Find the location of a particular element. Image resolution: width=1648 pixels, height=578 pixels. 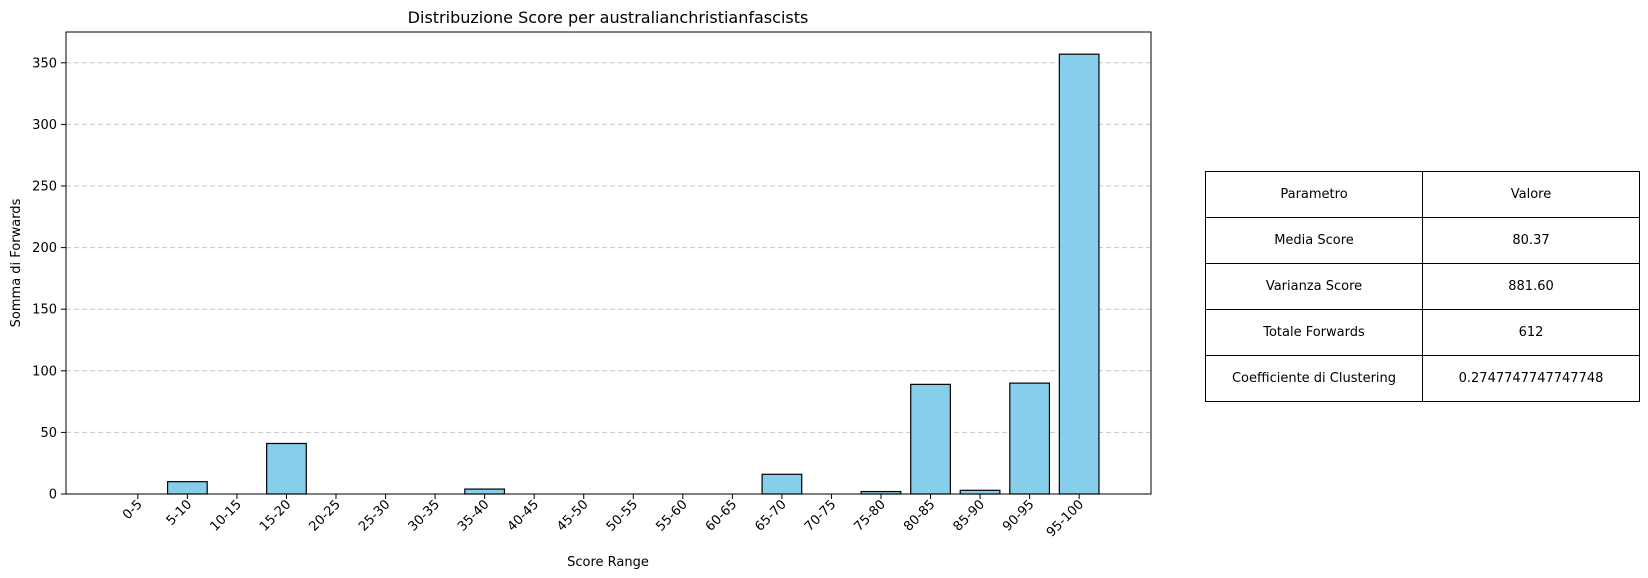

y-tick-label: 350 is located at coordinates (44, 63).